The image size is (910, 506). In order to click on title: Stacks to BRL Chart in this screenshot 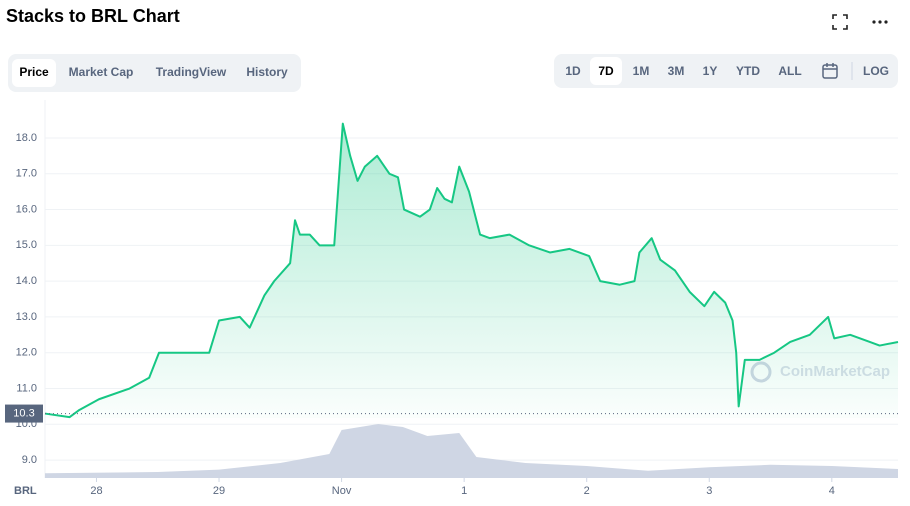, I will do `click(93, 16)`.